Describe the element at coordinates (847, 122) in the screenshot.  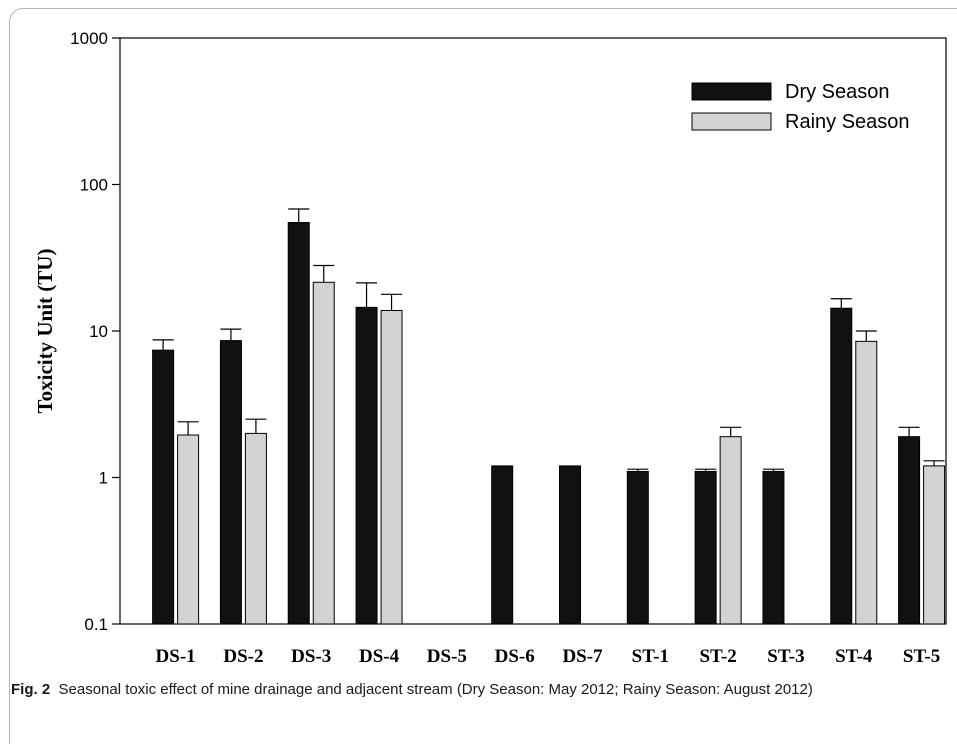
I see `legend-label: Rainy Season` at that location.